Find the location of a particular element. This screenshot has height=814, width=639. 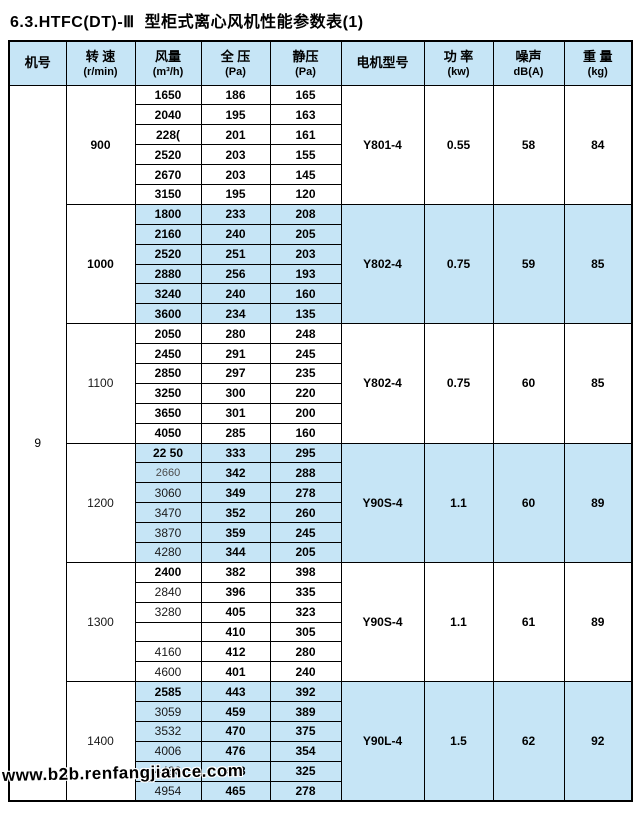

header-label: 转 速 is located at coordinates (100, 56).